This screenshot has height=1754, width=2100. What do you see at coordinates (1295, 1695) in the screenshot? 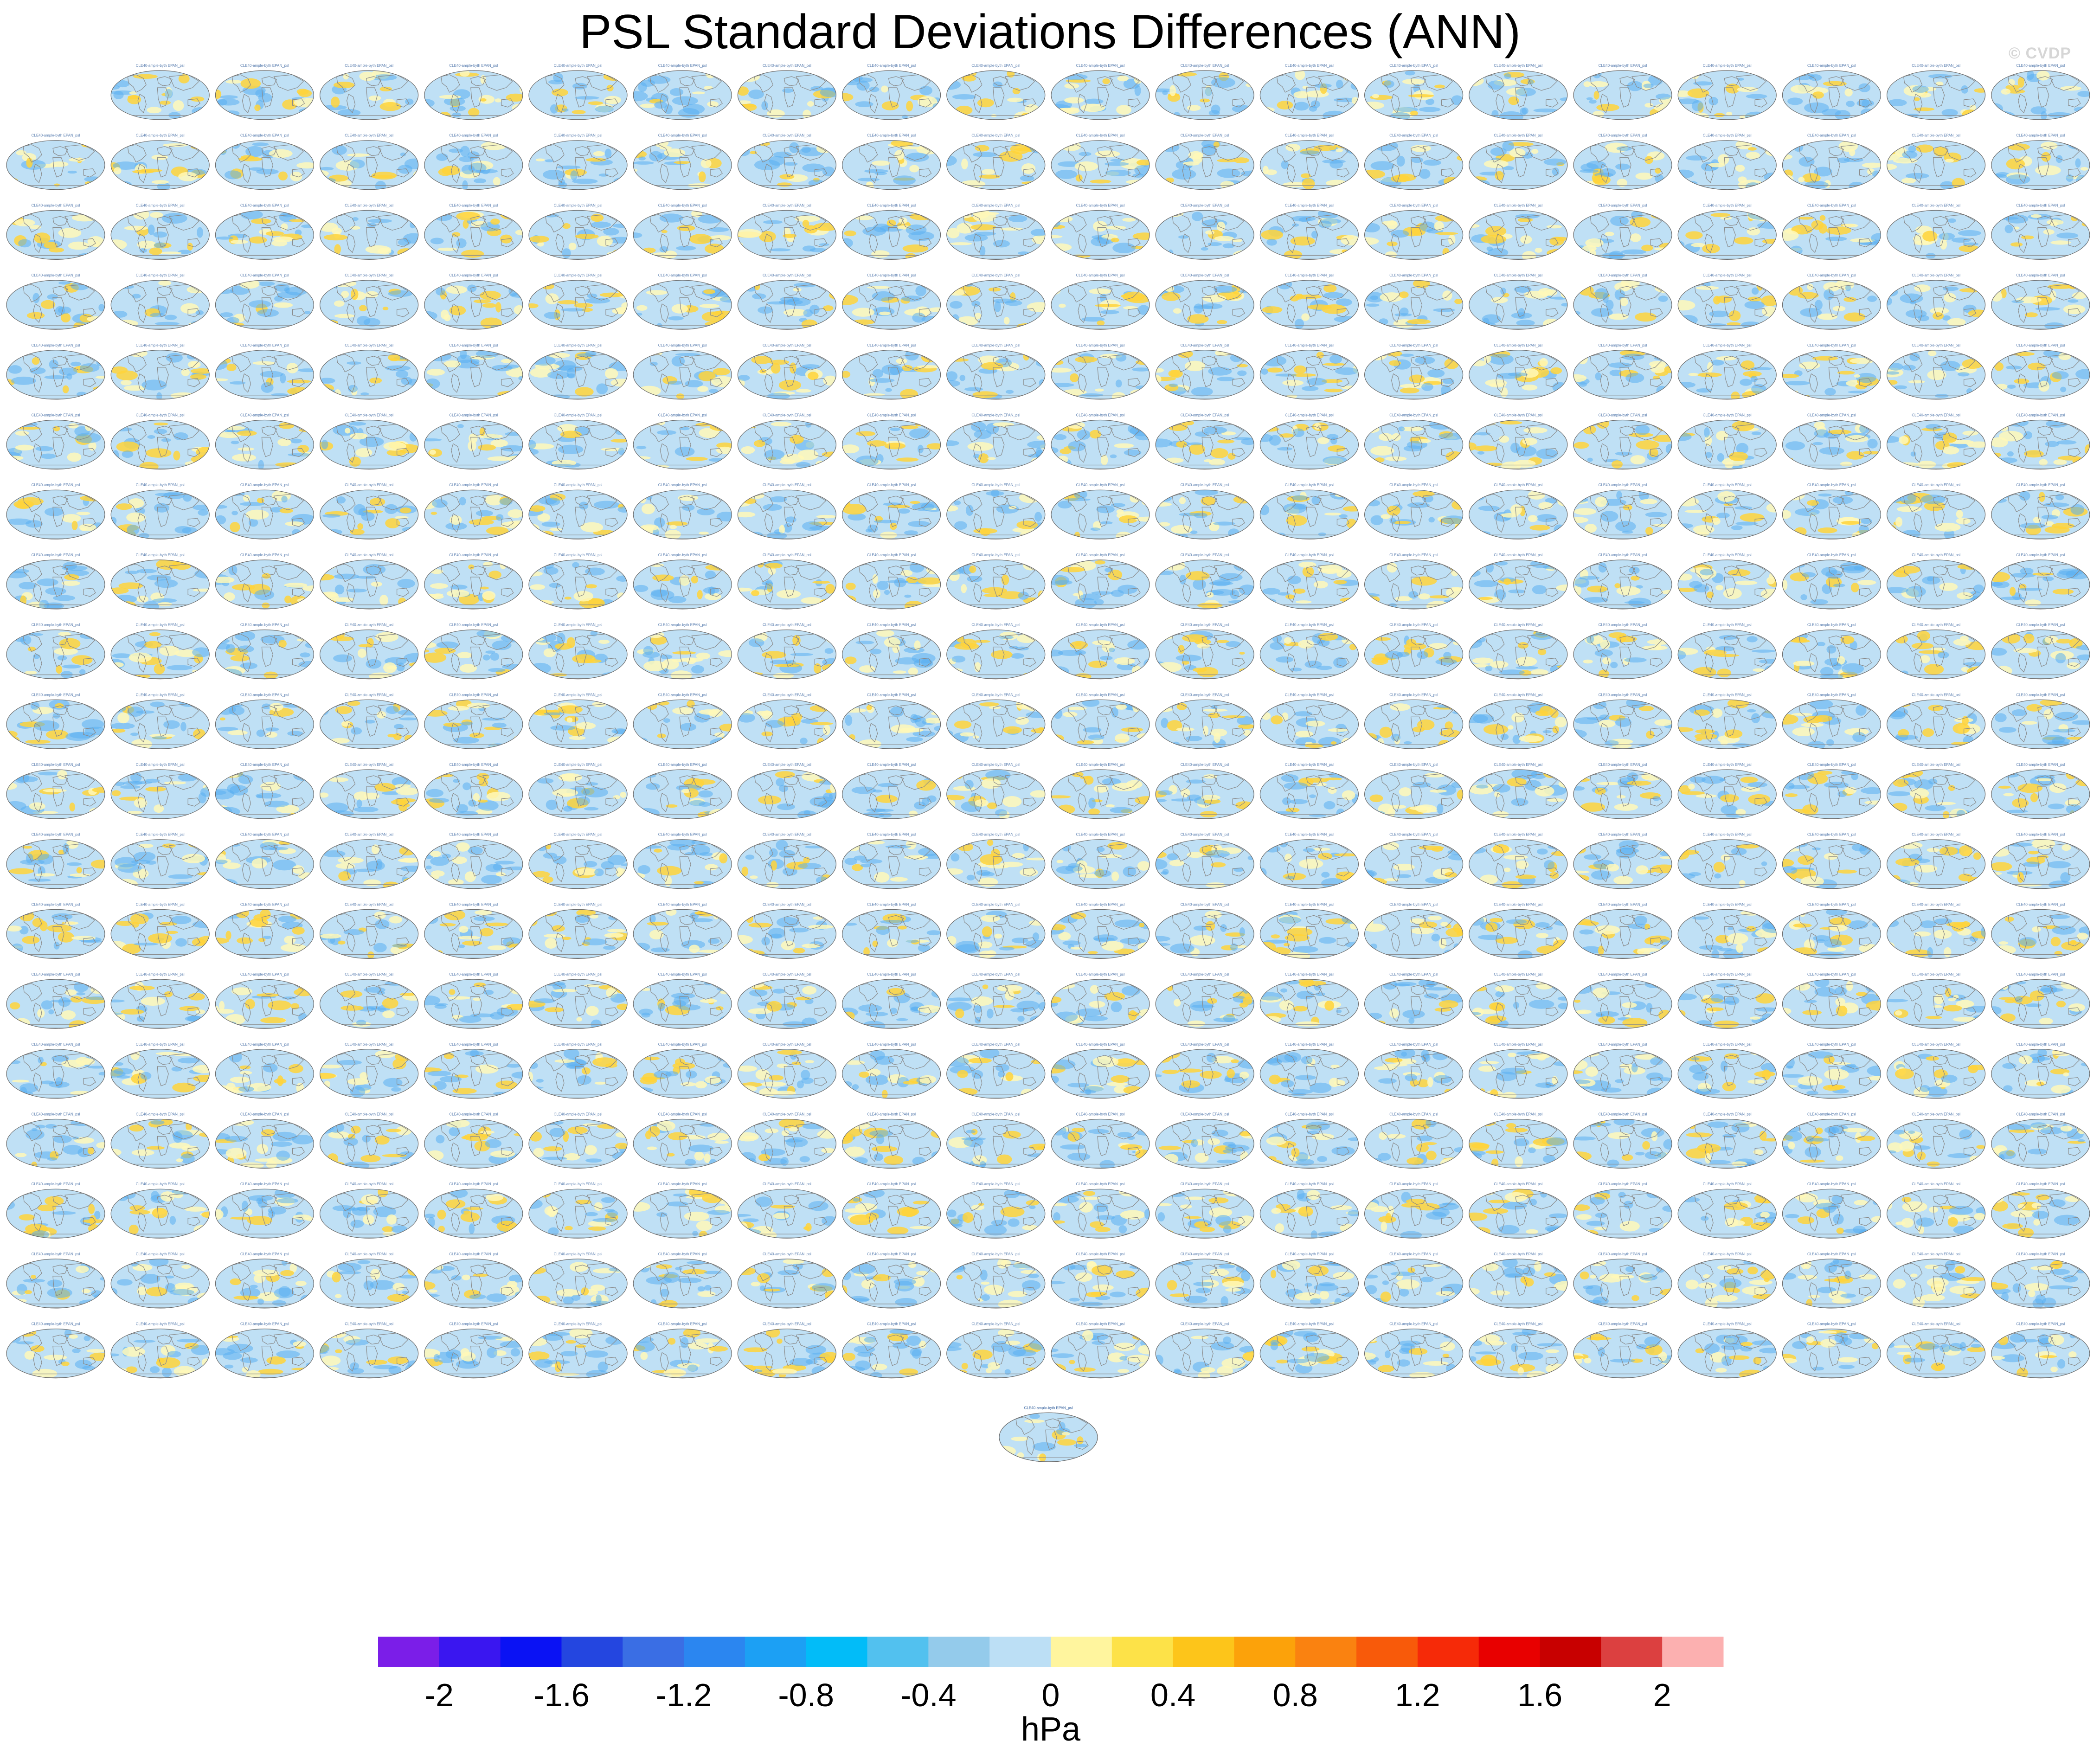
I see `colorbar-tick-label: 0.8` at bounding box center [1295, 1695].